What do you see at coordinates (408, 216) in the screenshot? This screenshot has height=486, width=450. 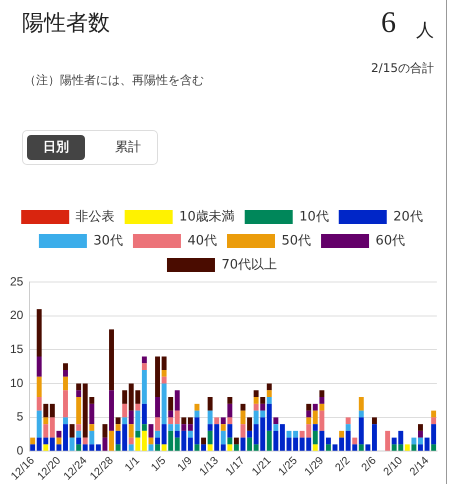 I see `legend-label: 20代` at bounding box center [408, 216].